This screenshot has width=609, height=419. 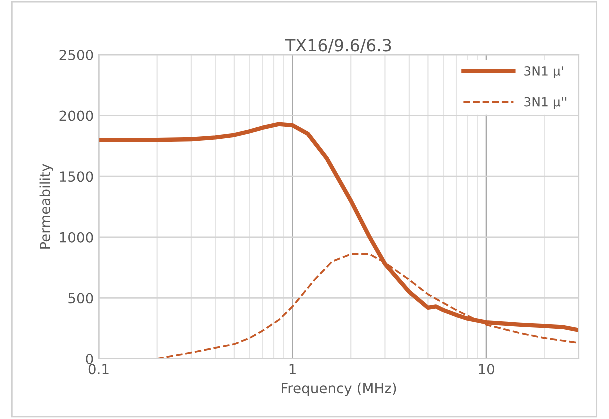 What do you see at coordinates (90, 359) in the screenshot?
I see `y-tick-label: 0` at bounding box center [90, 359].